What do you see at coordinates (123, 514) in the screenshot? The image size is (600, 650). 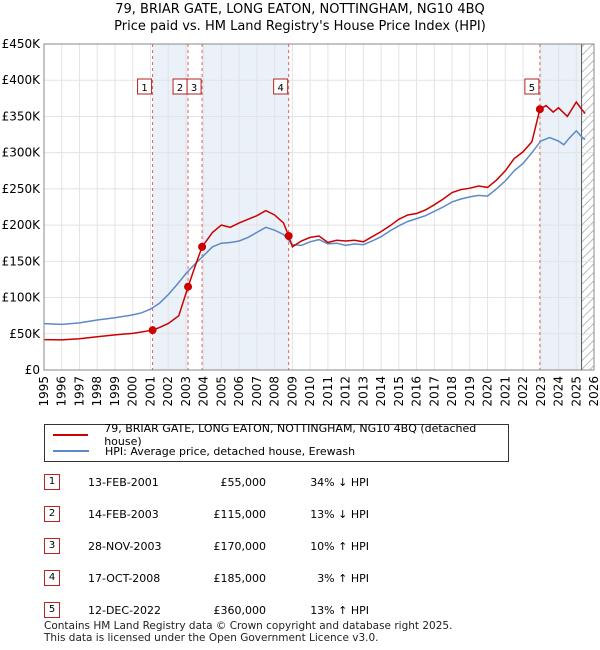 I see `sale-date: 14-FEB-2003` at bounding box center [123, 514].